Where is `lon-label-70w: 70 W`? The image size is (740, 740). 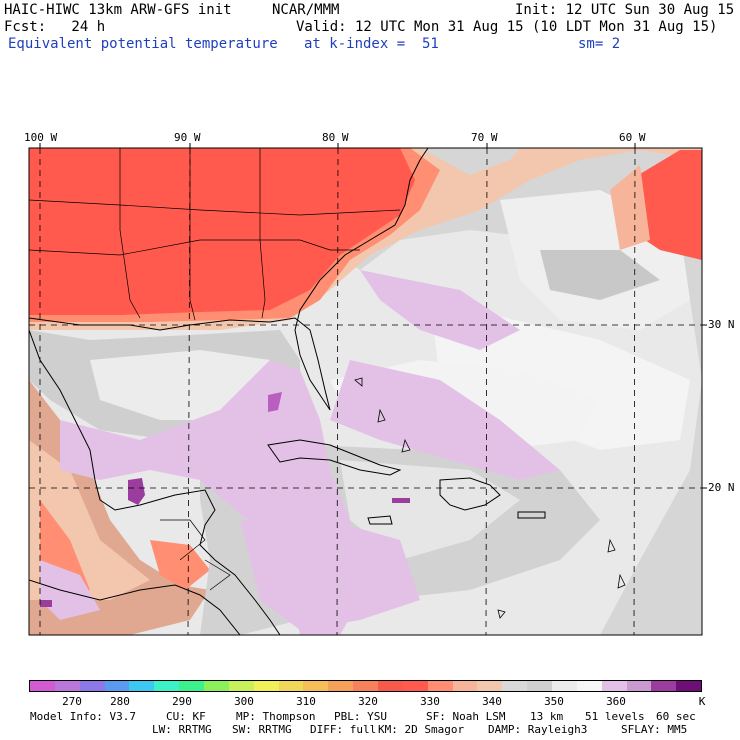
lon-label-70w: 70 W is located at coordinates (484, 137).